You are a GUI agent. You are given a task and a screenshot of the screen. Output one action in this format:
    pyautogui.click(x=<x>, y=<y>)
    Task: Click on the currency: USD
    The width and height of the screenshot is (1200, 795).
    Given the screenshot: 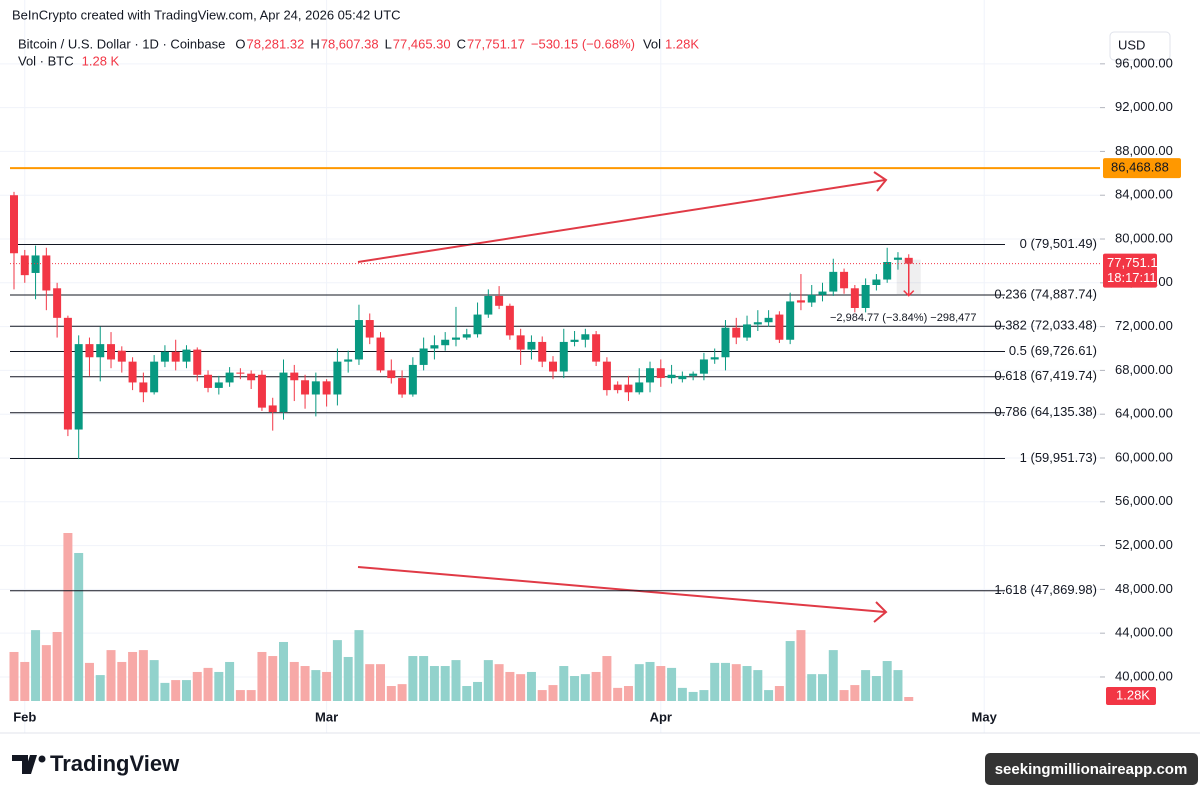 What is the action you would take?
    pyautogui.click(x=1131, y=44)
    